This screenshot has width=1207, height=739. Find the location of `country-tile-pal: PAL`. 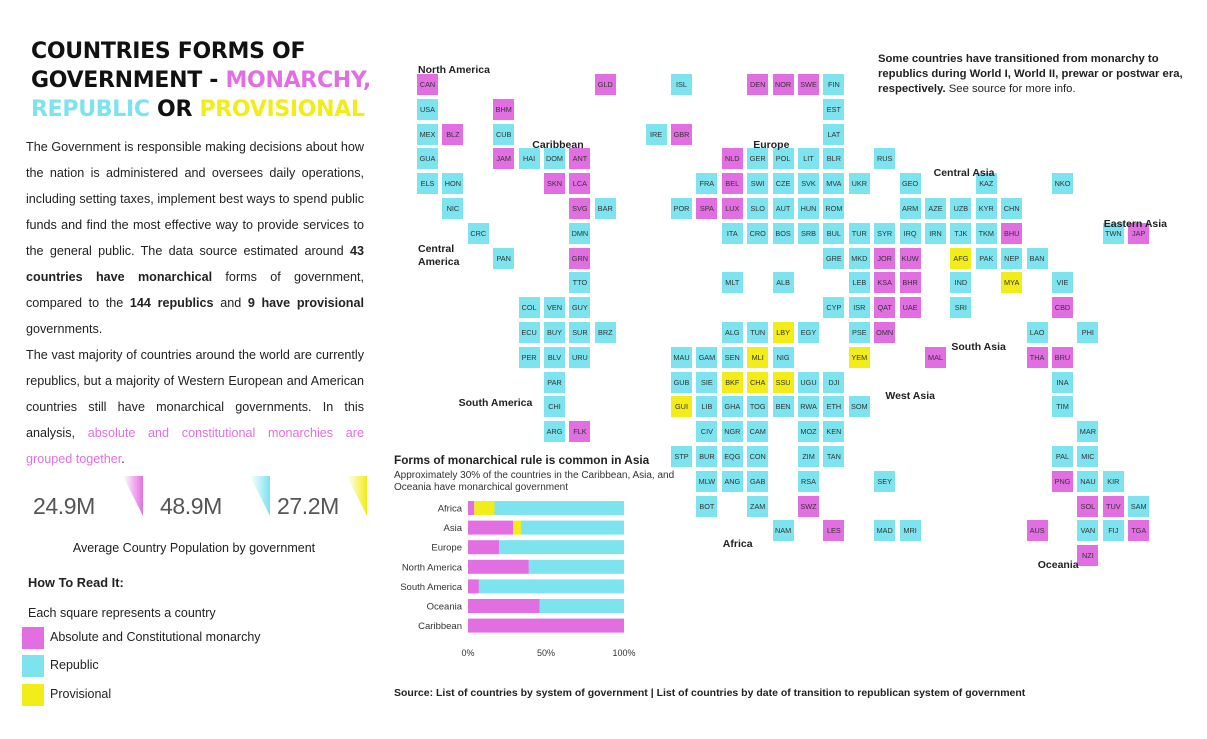

country-tile-pal: PAL is located at coordinates (1062, 456).